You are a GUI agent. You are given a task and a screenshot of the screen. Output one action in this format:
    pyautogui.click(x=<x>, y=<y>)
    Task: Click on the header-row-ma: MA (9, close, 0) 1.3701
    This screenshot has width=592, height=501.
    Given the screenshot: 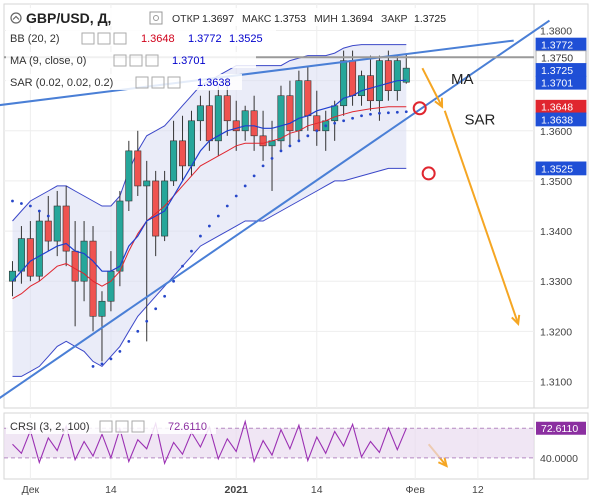 What is the action you would take?
    pyautogui.click(x=131, y=60)
    